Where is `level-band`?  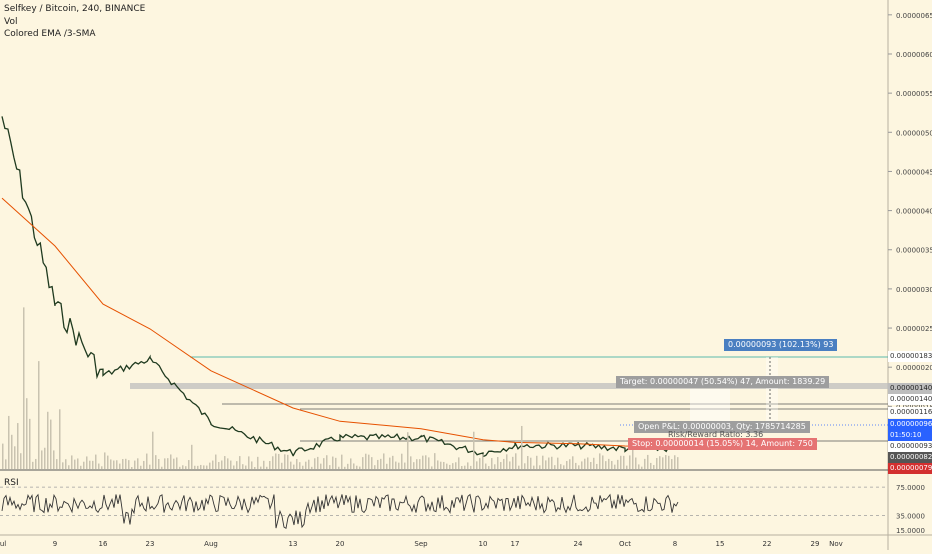
level-band is located at coordinates (509, 386).